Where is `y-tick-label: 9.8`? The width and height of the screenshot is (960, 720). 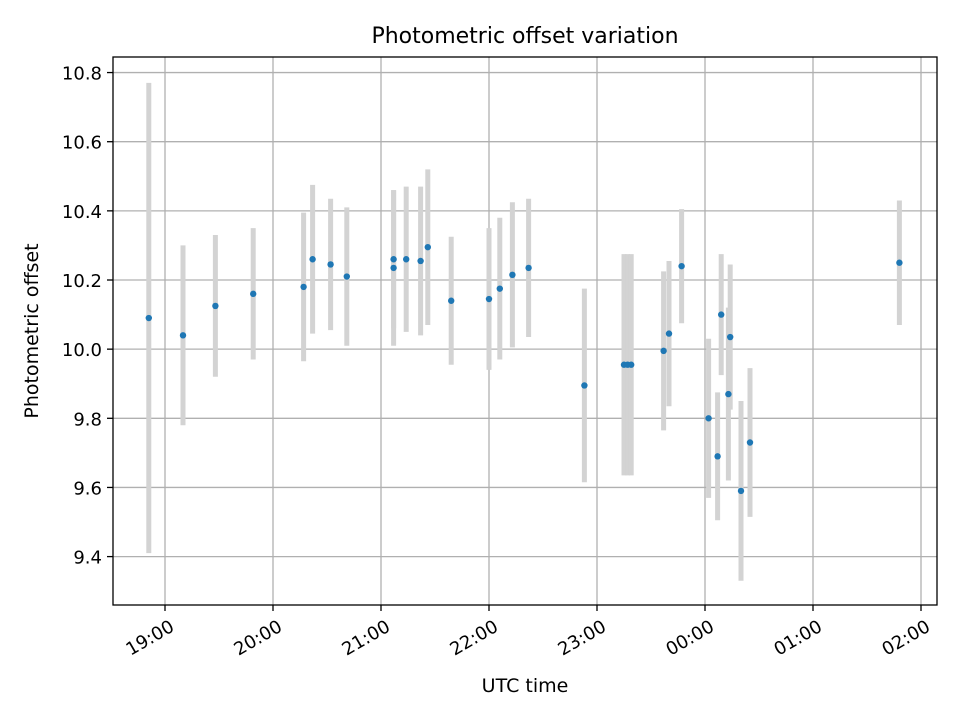 y-tick-label: 9.8 is located at coordinates (87, 419).